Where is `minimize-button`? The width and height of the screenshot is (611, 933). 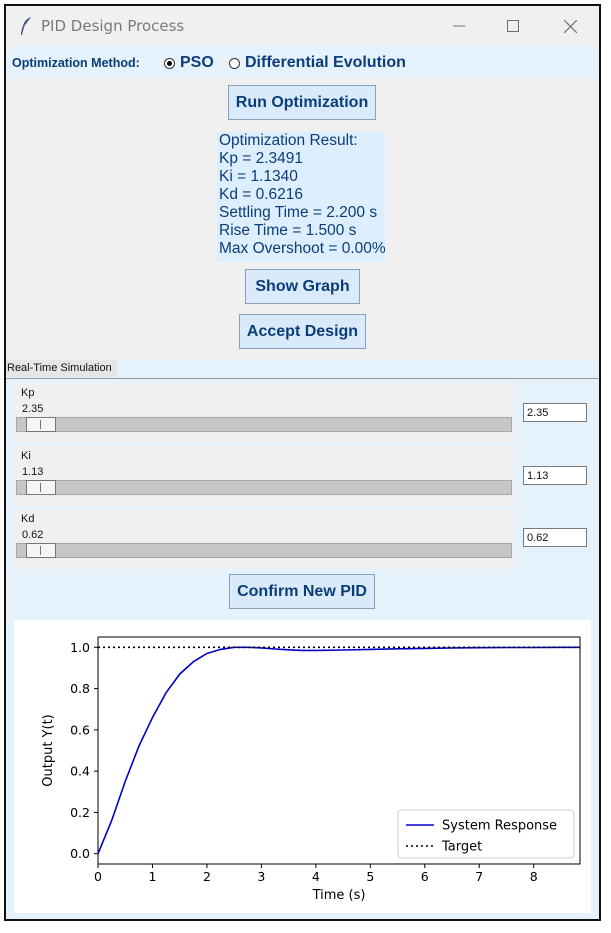
minimize-button is located at coordinates (459, 26).